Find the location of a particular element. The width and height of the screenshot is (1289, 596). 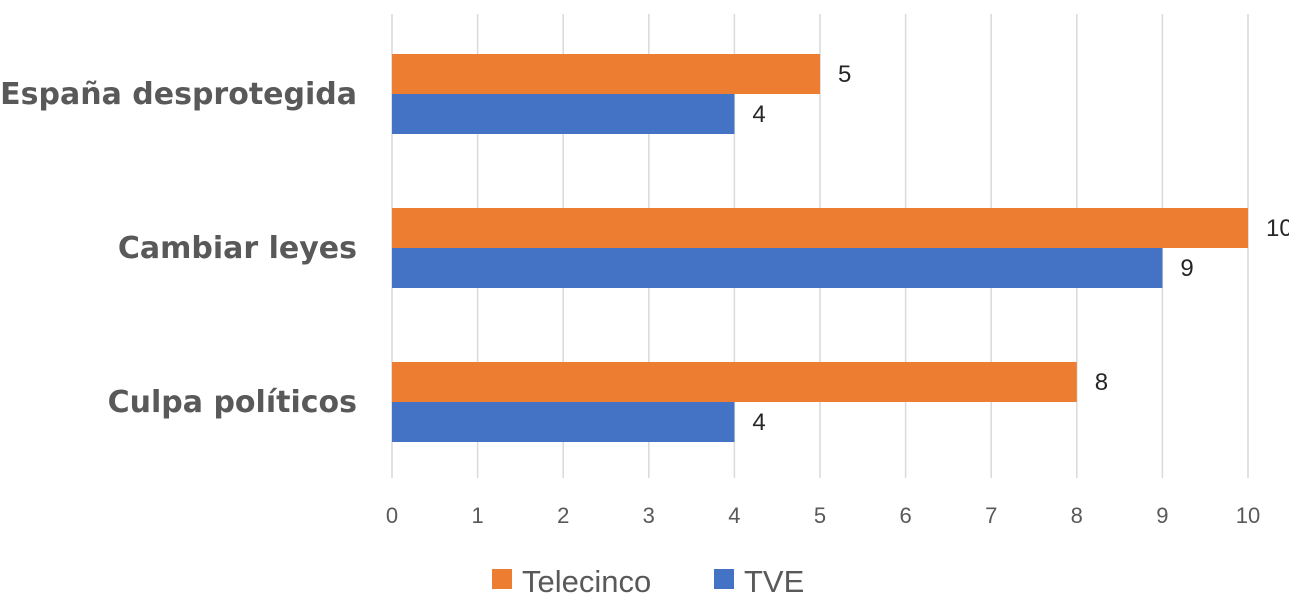

x-tick-labels: 0 1 2 3 4 5 6 7 8 9 10 is located at coordinates (823, 515).